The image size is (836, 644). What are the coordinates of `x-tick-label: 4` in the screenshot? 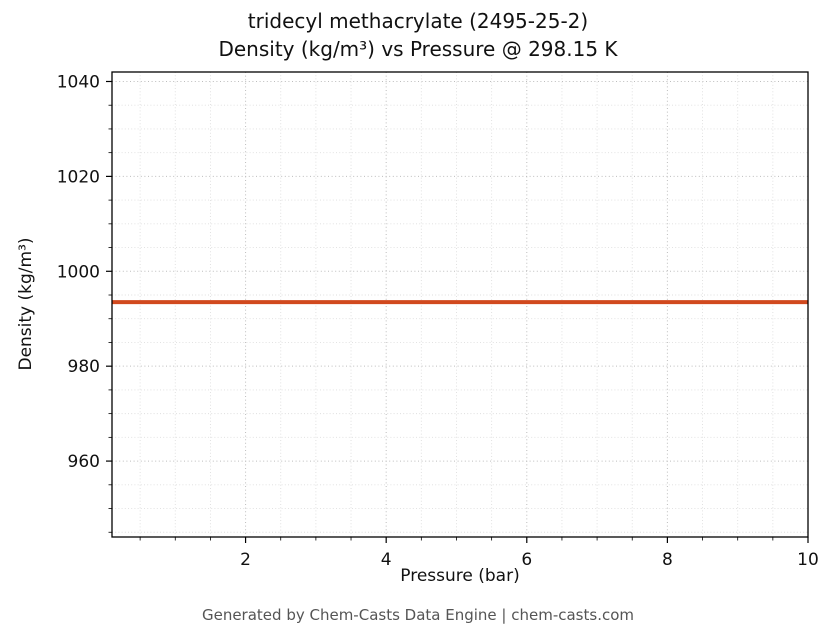 It's located at (386, 560).